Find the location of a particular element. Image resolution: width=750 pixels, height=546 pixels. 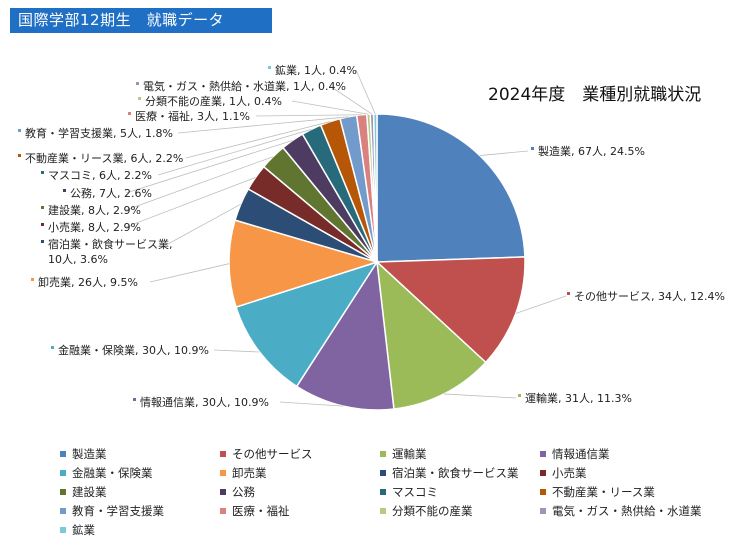

legend-item: 電気・ガス・熱供給・水道業 is located at coordinates (625, 511).